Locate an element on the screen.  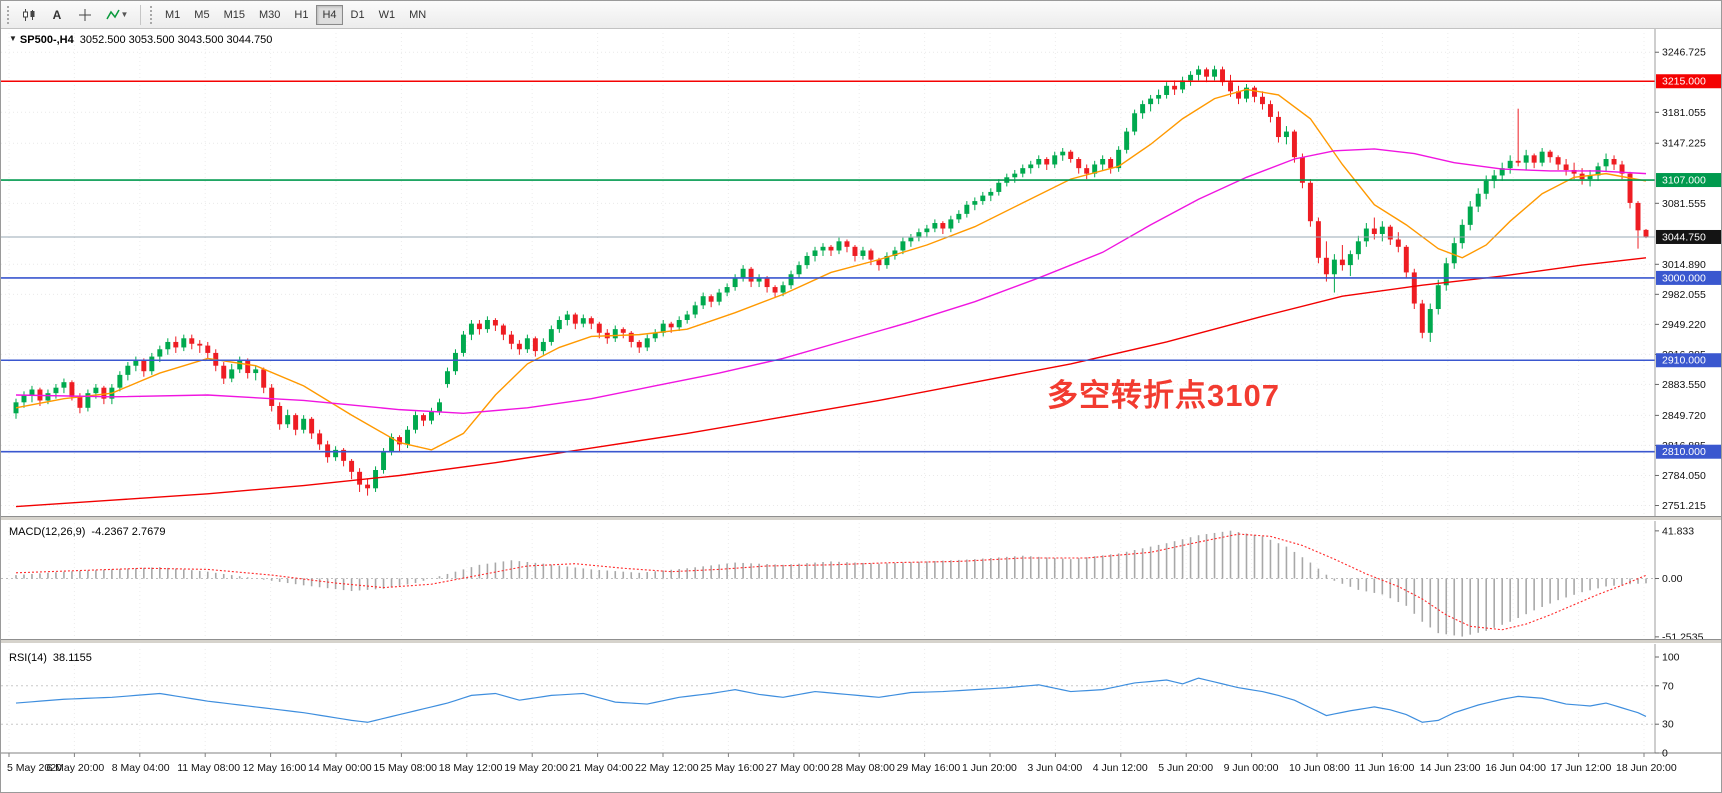
text-label-button: A is located at coordinates (57, 15).